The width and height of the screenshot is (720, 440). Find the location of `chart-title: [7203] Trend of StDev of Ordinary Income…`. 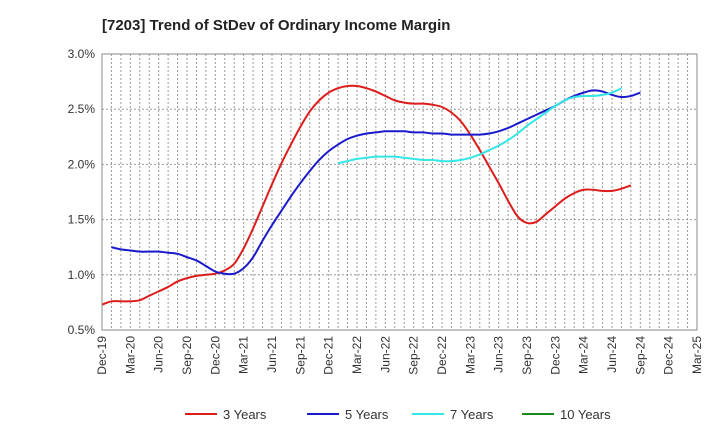

chart-title: [7203] Trend of StDev of Ordinary Income… is located at coordinates (276, 25).